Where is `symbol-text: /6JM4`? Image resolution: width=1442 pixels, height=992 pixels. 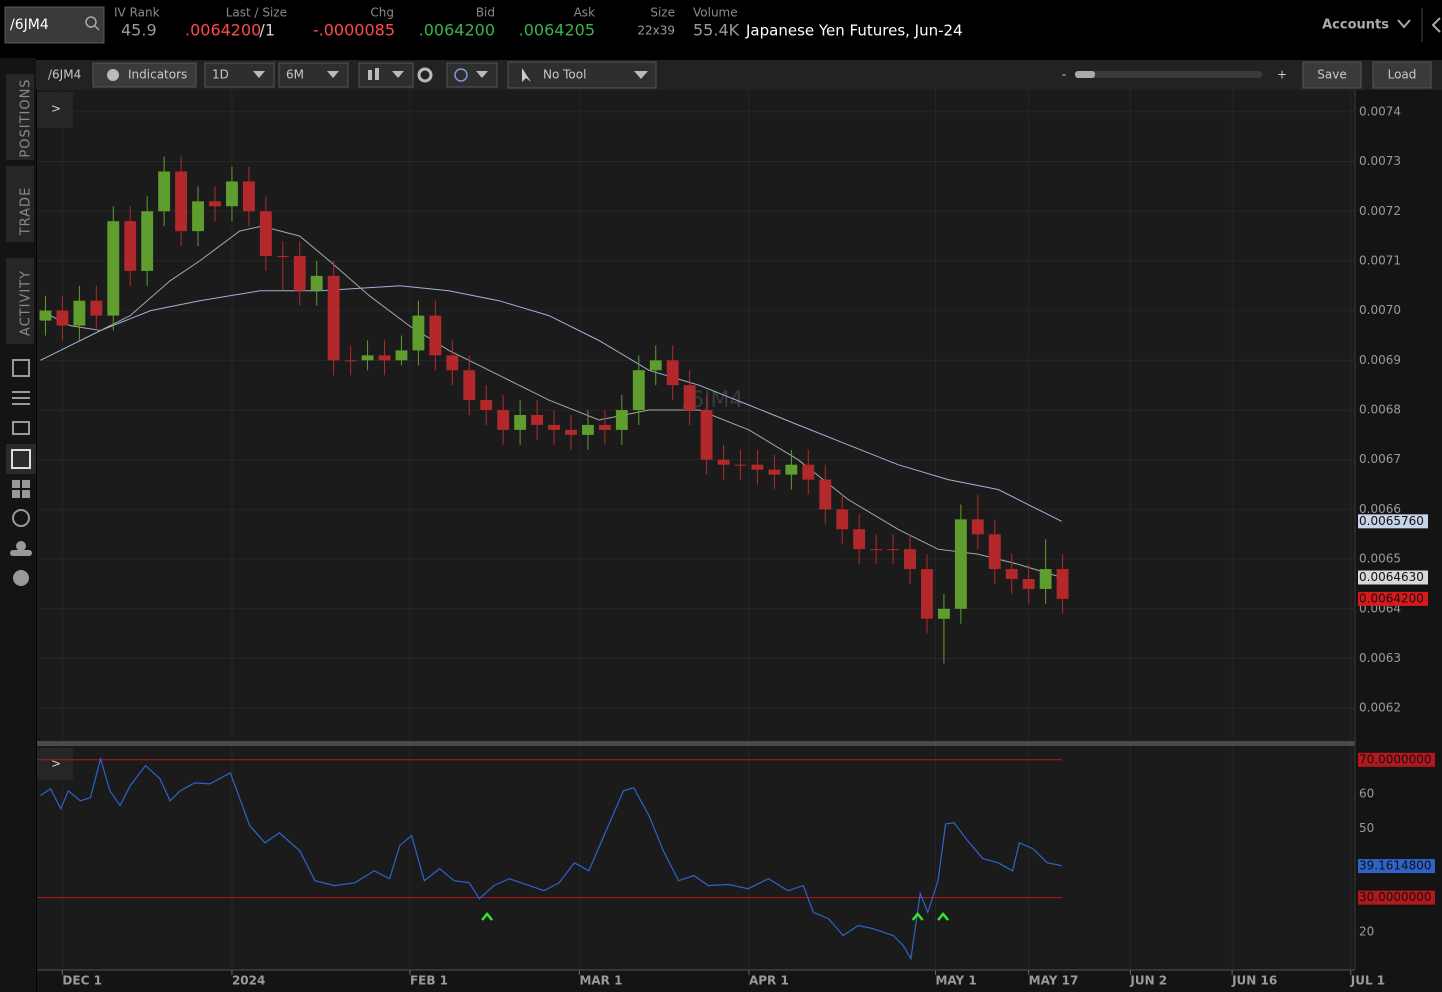 symbol-text: /6JM4 is located at coordinates (29, 25).